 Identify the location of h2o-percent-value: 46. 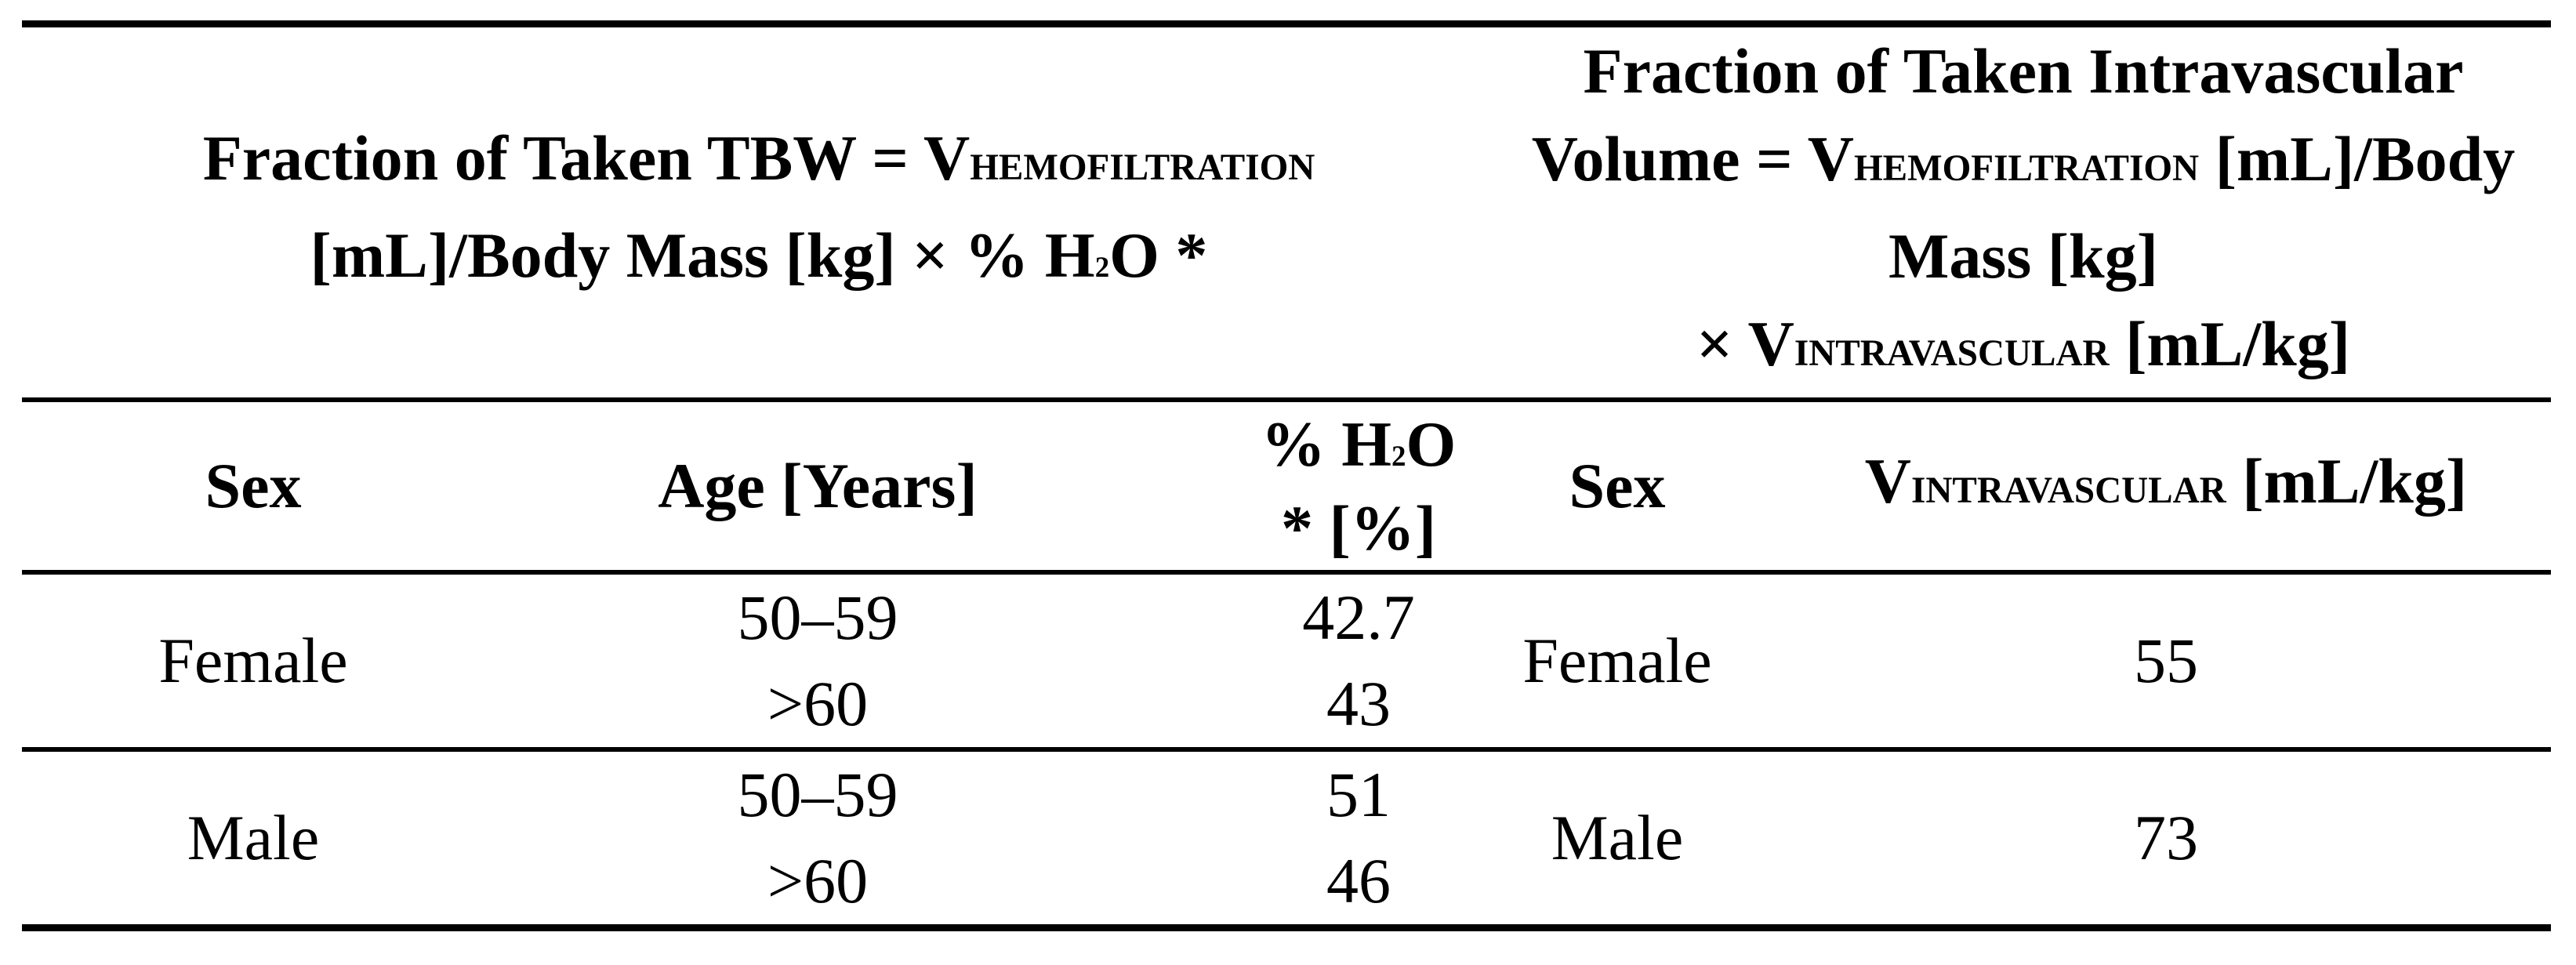
(1359, 880).